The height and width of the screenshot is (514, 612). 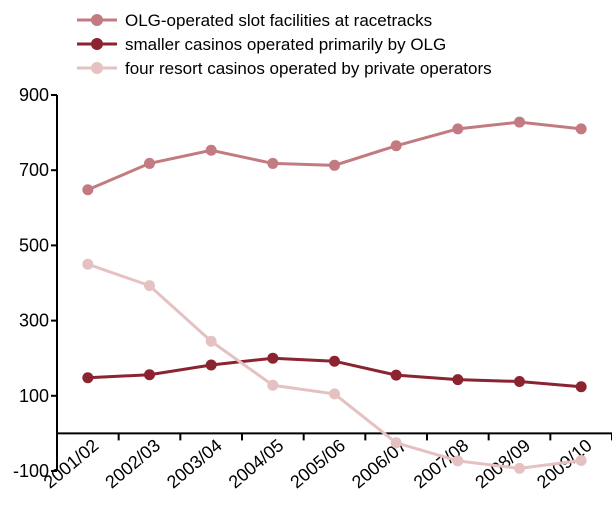 I want to click on x-tick-label: 2005/06, so click(x=317, y=463).